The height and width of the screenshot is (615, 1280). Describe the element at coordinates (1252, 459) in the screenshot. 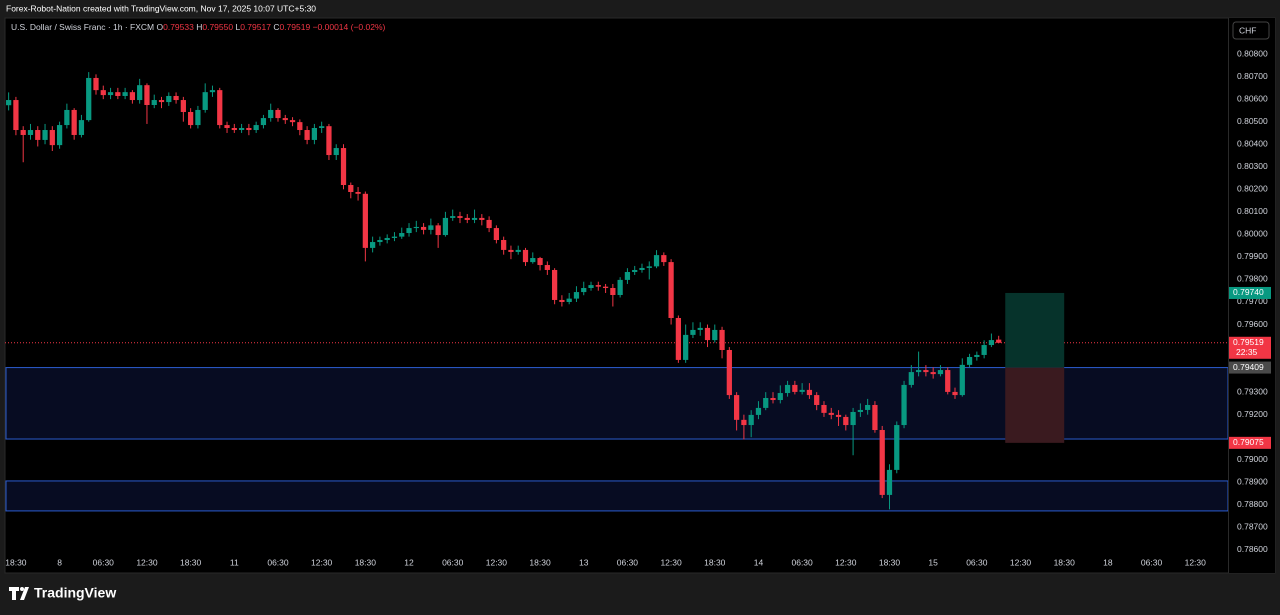

I see `y-tick-label: 0.79000` at that location.